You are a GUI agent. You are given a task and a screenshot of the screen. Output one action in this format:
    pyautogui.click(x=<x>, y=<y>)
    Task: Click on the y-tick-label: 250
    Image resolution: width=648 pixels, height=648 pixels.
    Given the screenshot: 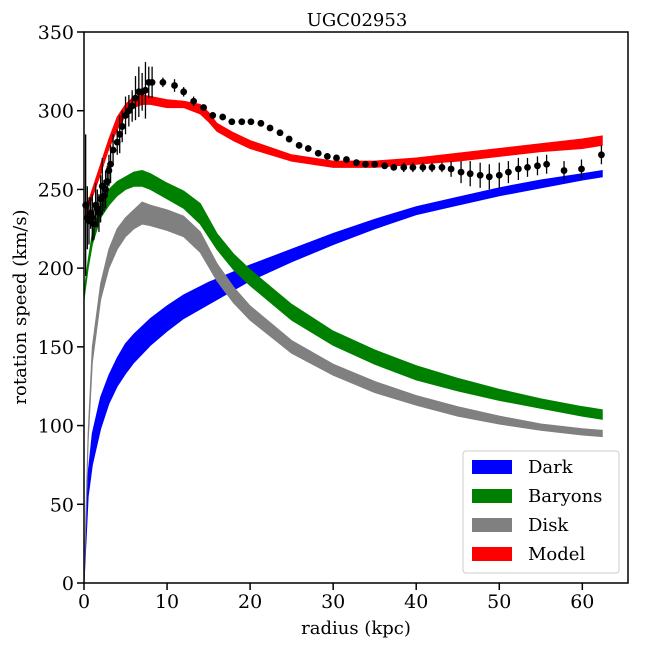 What is the action you would take?
    pyautogui.click(x=56, y=190)
    